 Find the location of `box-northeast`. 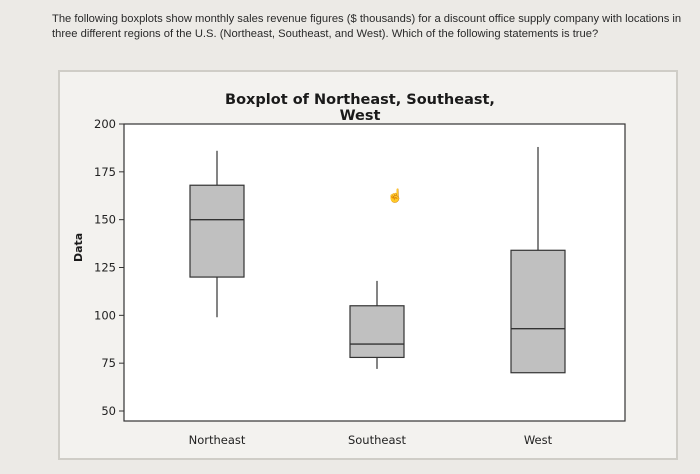

box-northeast is located at coordinates (217, 231).